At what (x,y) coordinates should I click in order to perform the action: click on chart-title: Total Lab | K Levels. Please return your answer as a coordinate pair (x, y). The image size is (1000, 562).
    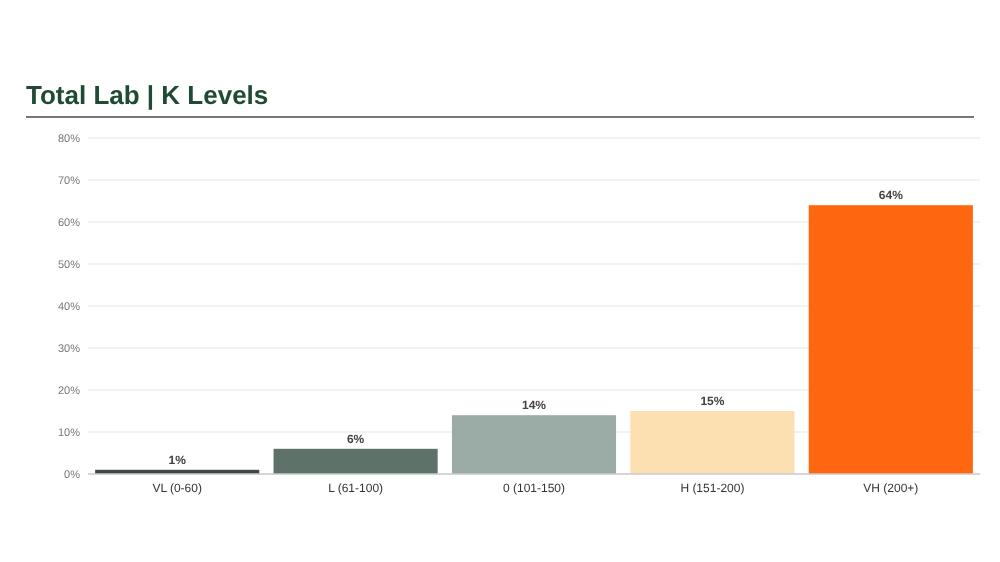
    Looking at the image, I should click on (147, 95).